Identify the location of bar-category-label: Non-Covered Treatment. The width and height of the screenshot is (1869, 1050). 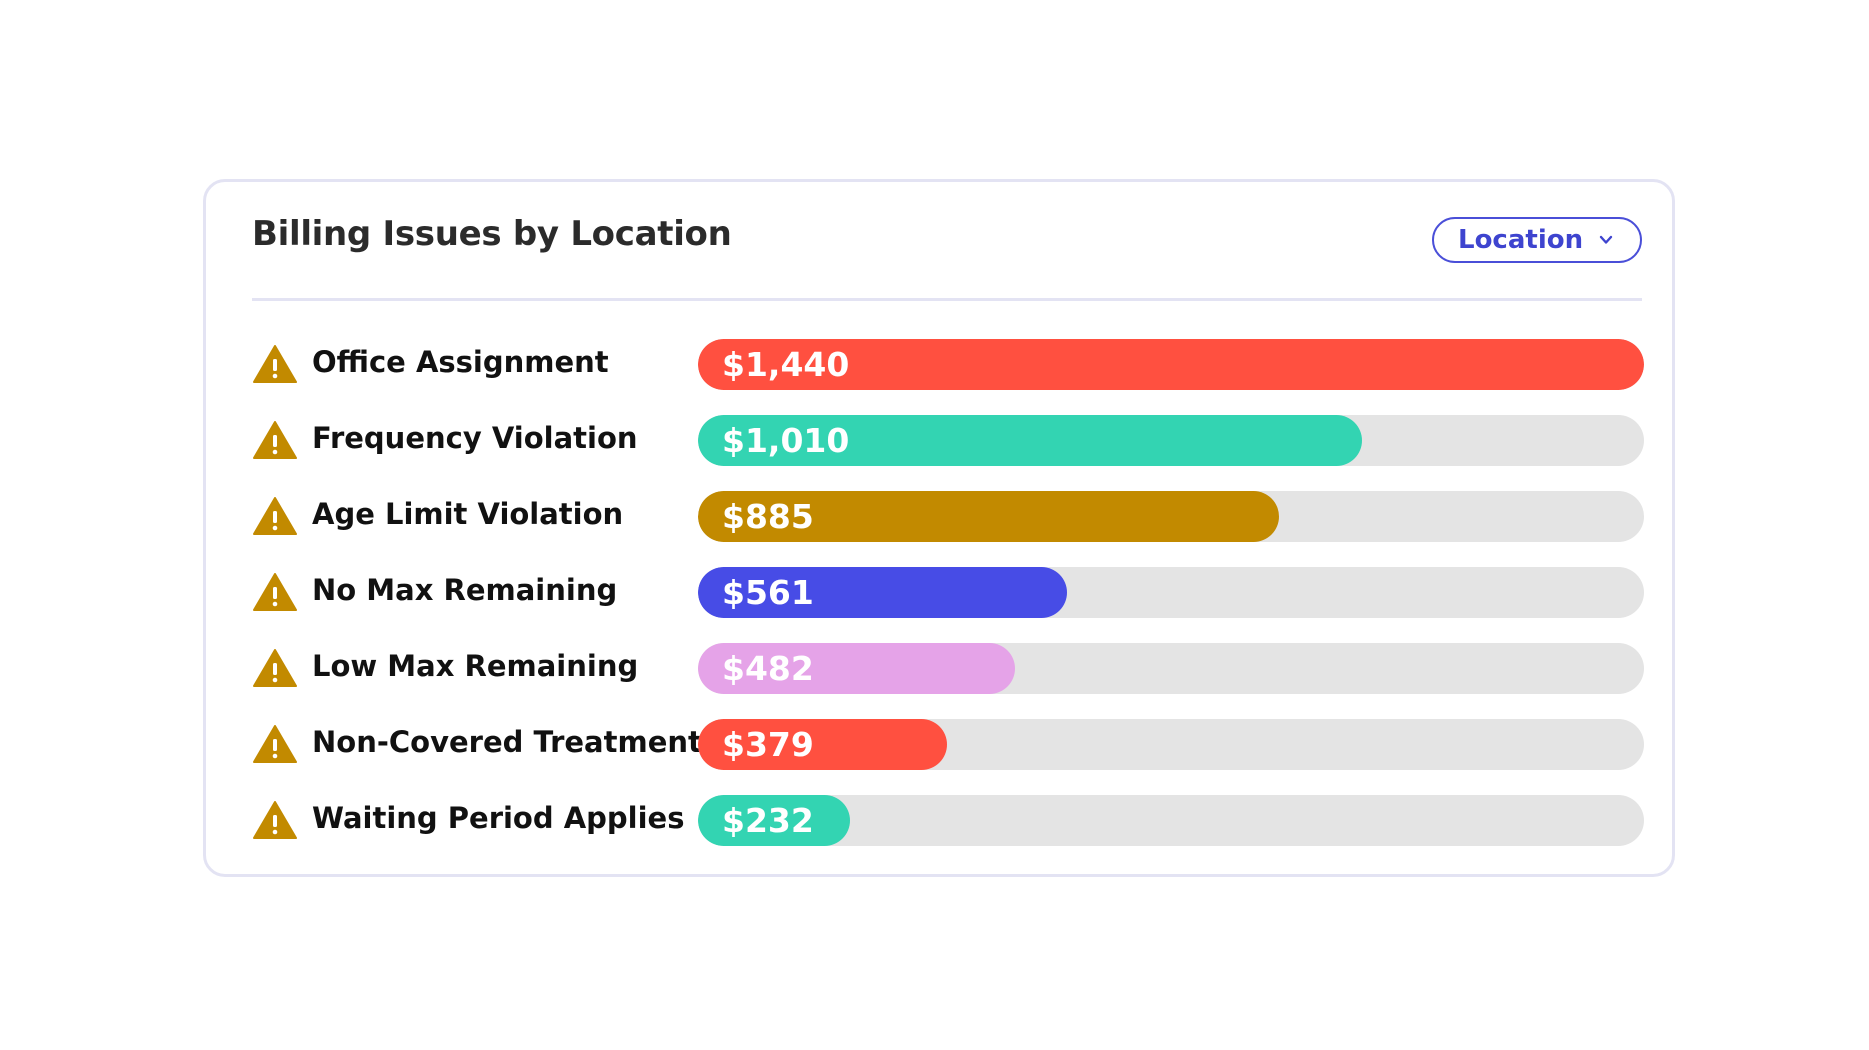
(507, 742).